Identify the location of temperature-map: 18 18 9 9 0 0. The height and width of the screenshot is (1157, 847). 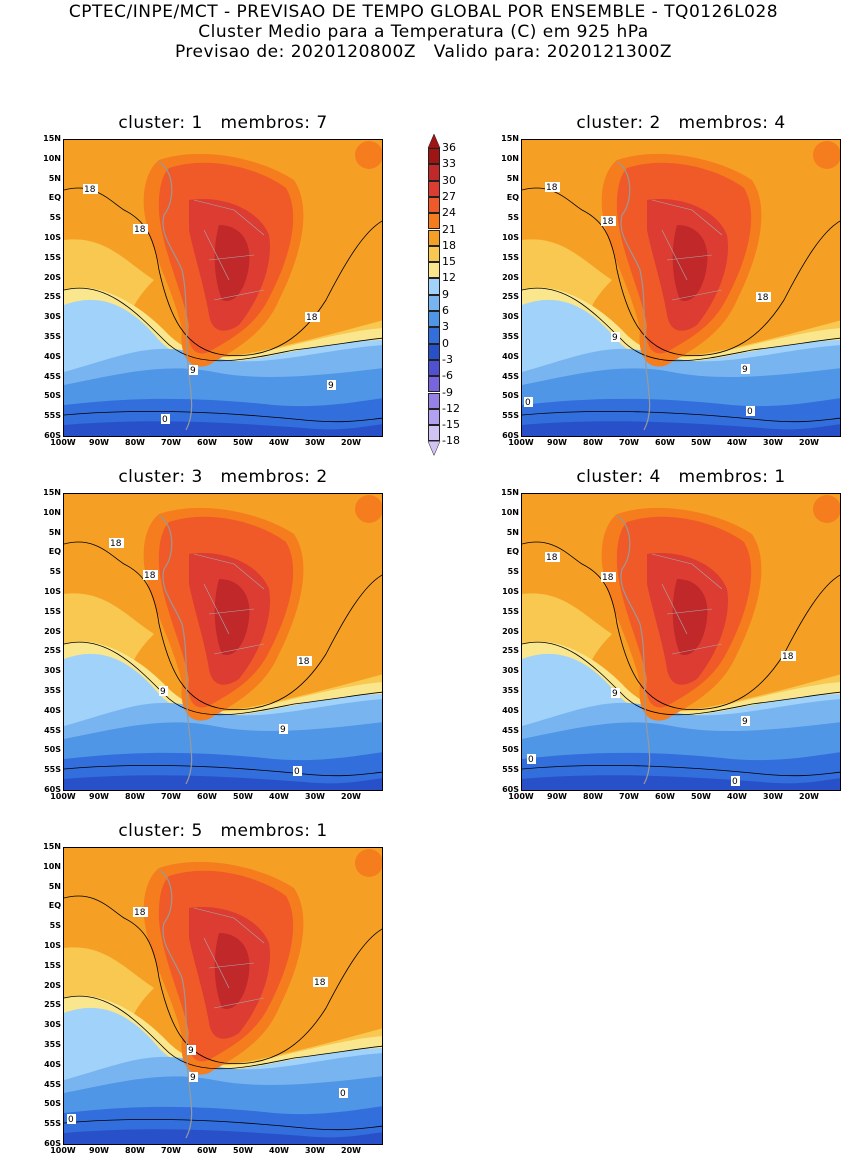
(223, 996).